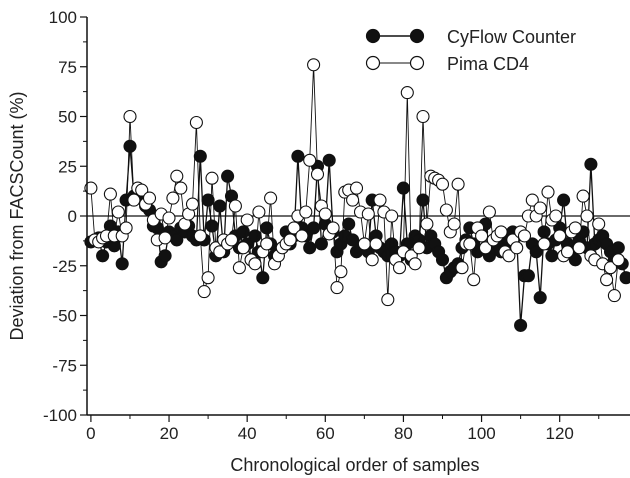  I want to click on y-tick-label: -100, so click(60, 415).